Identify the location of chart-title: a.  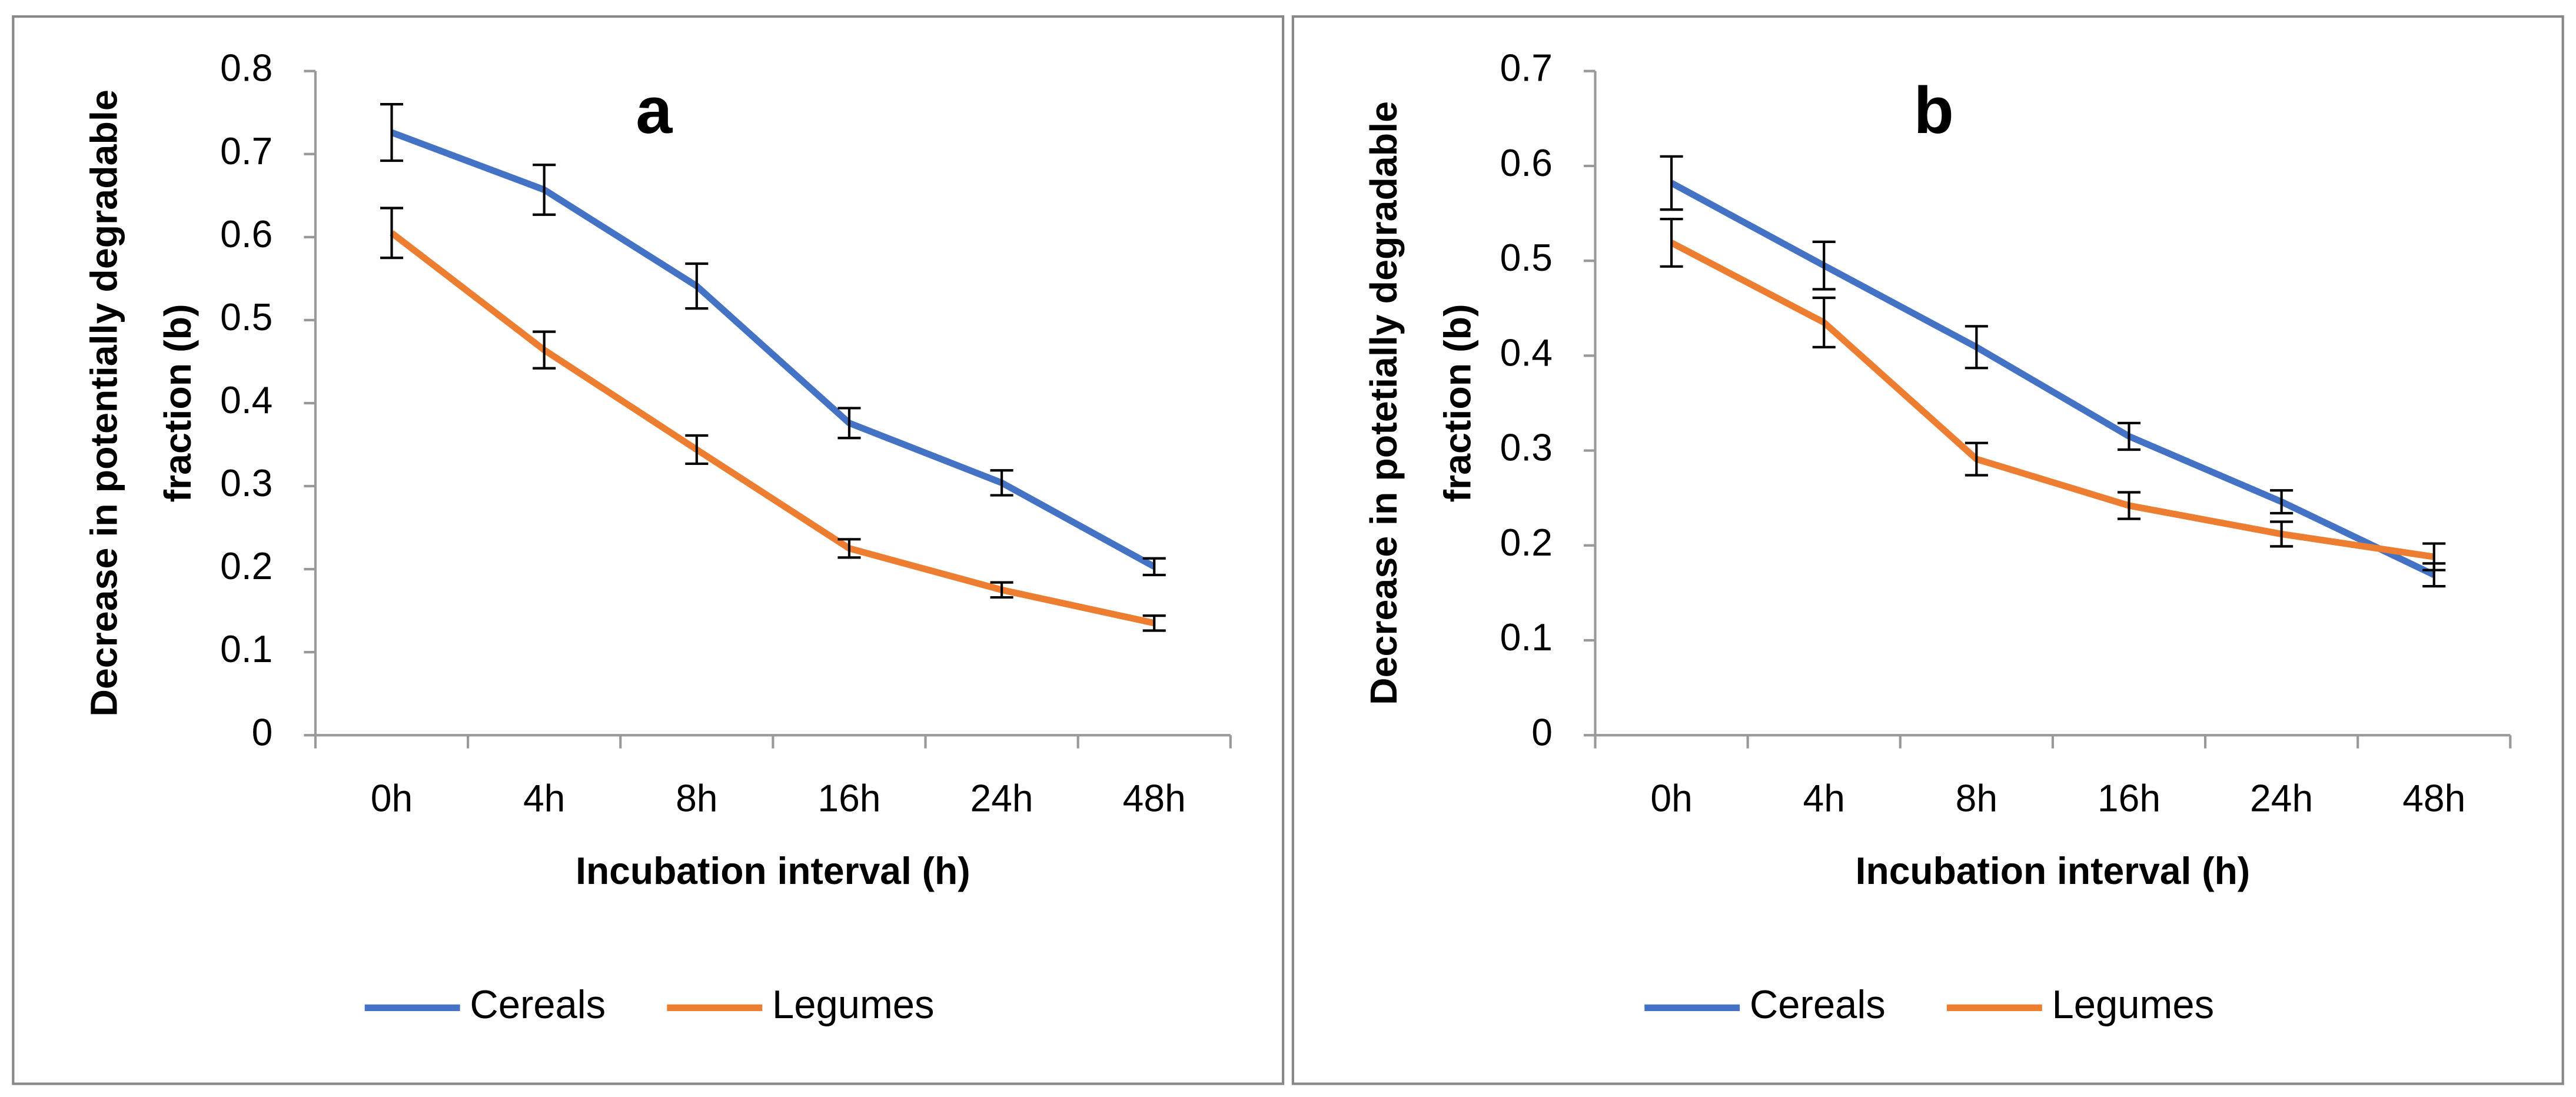
(654, 111).